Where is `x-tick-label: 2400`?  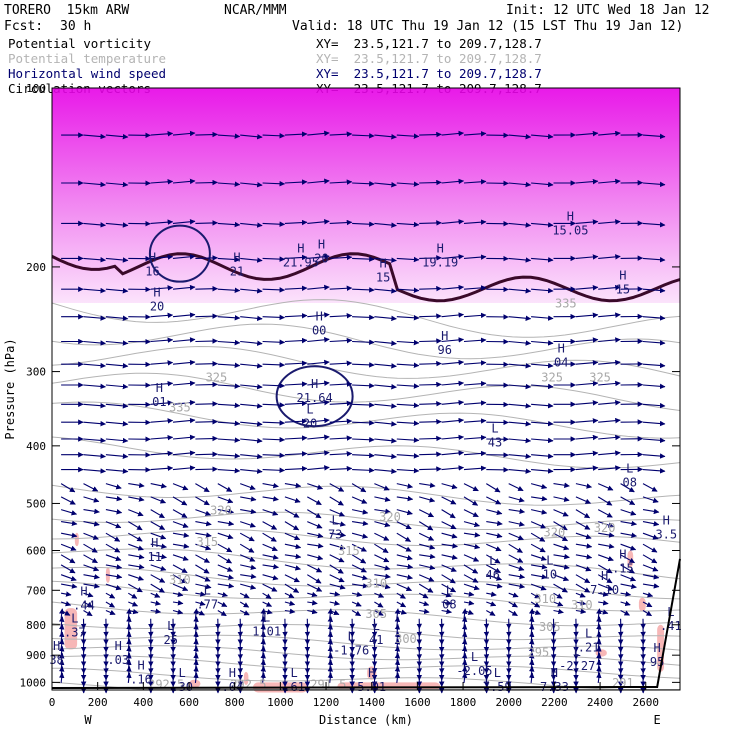
x-tick-label: 2400 is located at coordinates (600, 702).